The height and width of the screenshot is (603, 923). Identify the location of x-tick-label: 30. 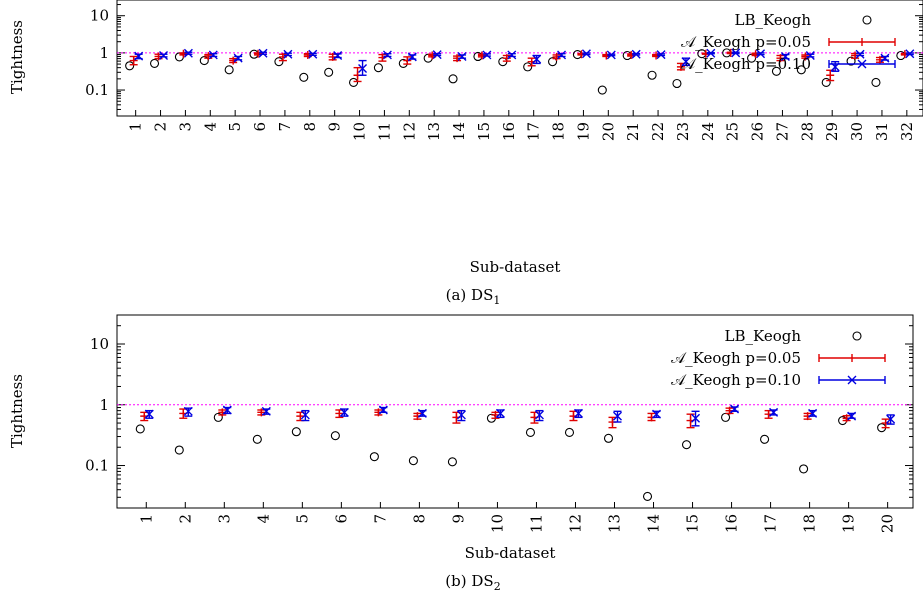
(857, 131).